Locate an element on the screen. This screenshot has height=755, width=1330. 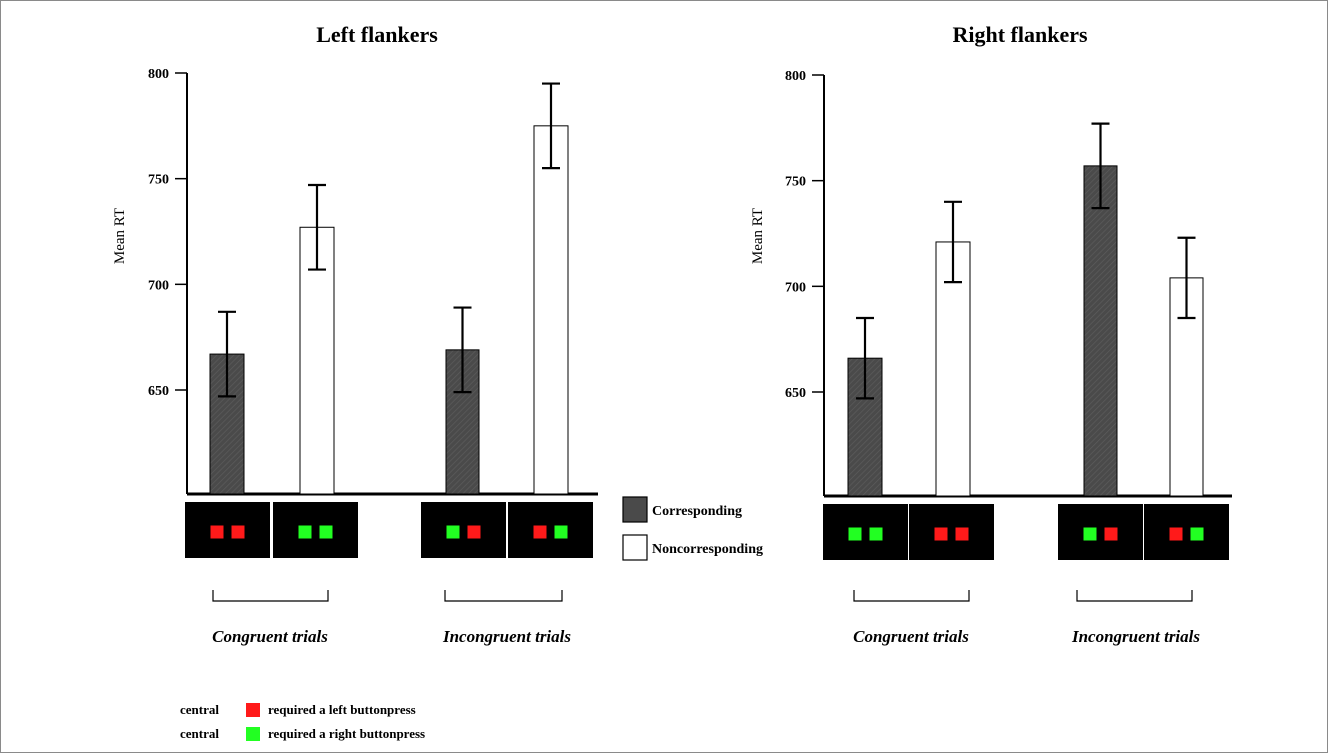
right-y-tick-label: 750 is located at coordinates (795, 182).